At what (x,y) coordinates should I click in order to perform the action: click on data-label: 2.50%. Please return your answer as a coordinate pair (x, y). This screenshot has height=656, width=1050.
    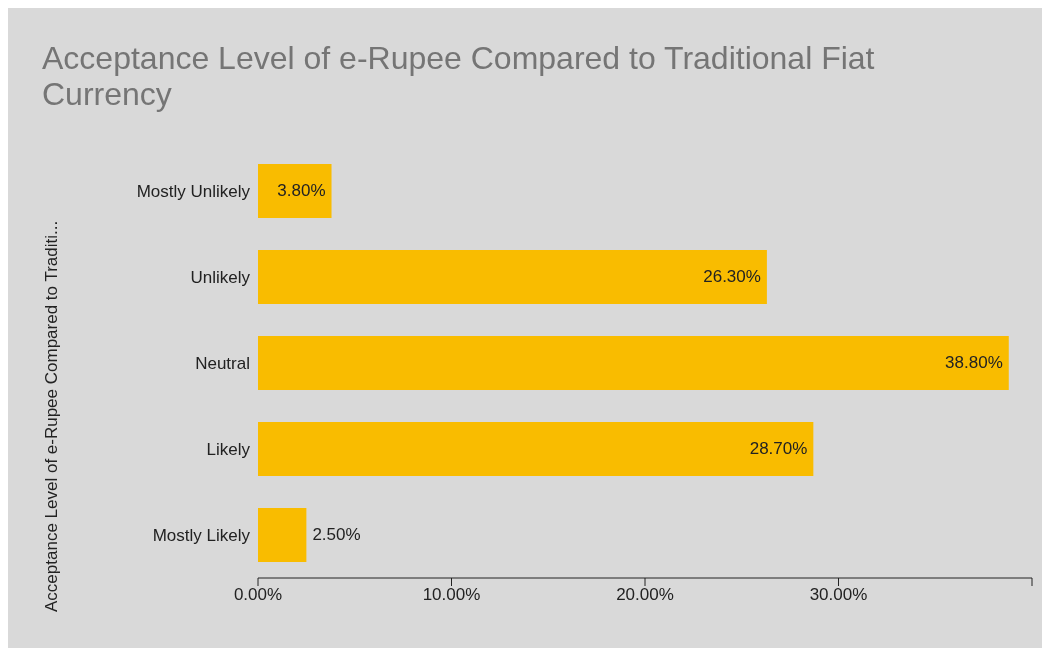
    Looking at the image, I should click on (336, 534).